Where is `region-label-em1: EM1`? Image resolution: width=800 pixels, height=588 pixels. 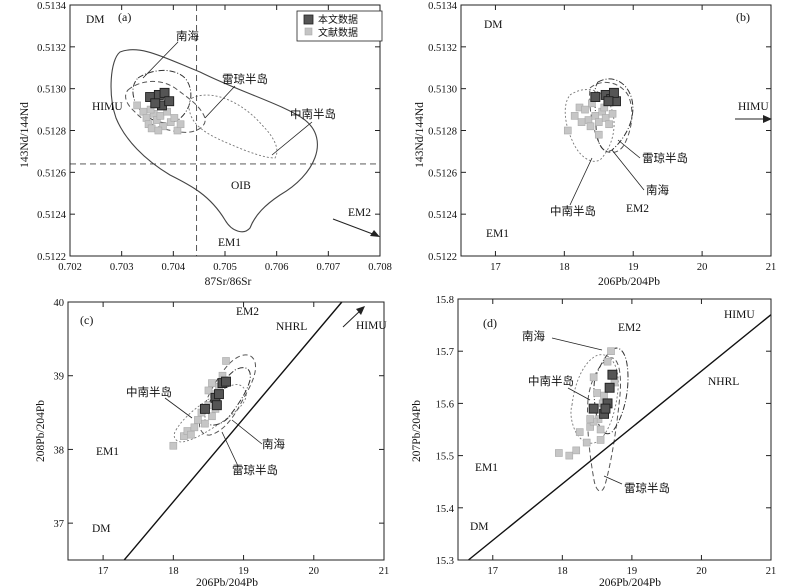
region-label-em1: EM1 is located at coordinates (229, 243).